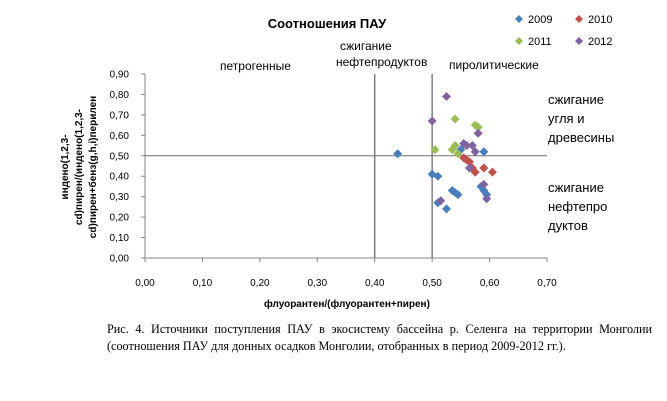  What do you see at coordinates (494, 65) in the screenshot?
I see `region-label-pyrolytic: пиролитические` at bounding box center [494, 65].